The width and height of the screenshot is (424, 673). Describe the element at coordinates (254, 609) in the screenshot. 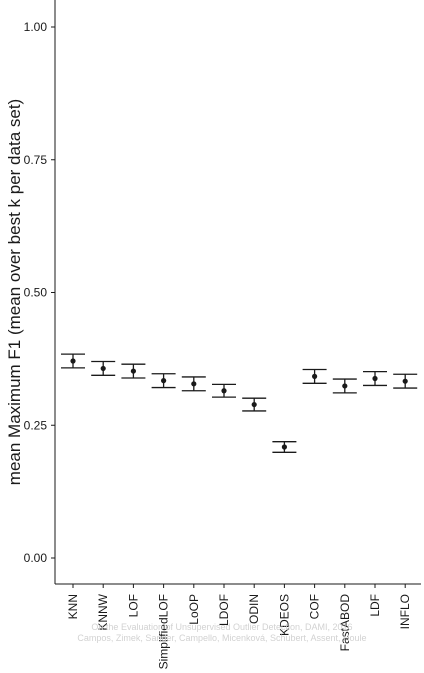

I see `x-tick-label: ODIN` at that location.